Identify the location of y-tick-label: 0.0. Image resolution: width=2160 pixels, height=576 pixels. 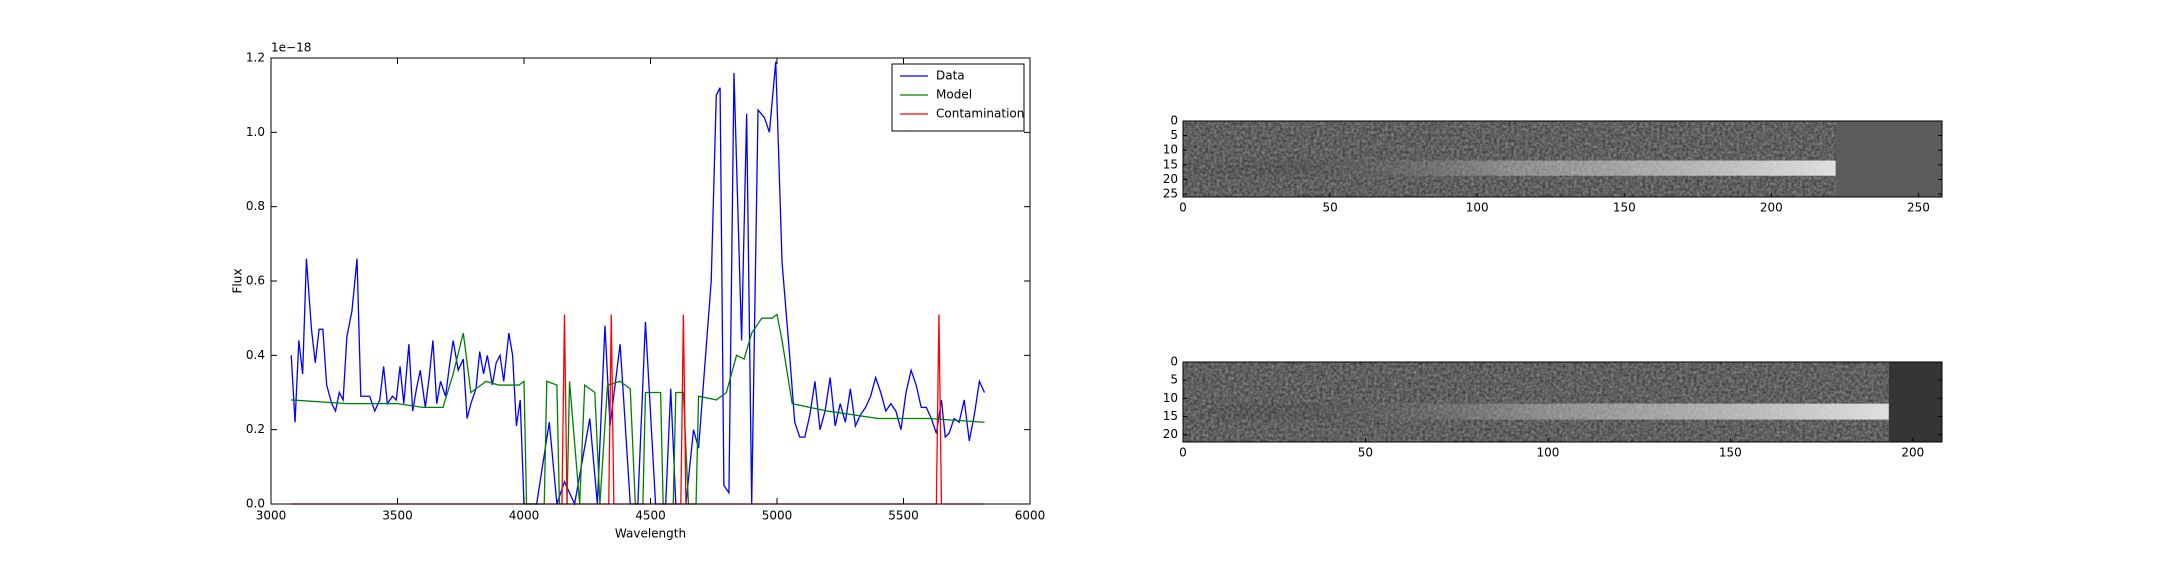
(255, 504).